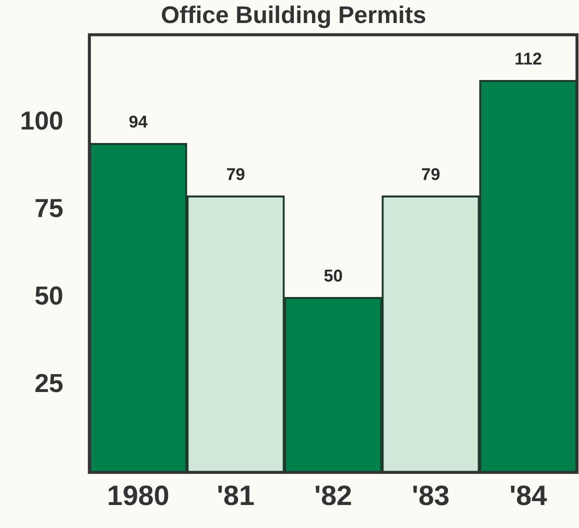 The width and height of the screenshot is (579, 528). Describe the element at coordinates (49, 383) in the screenshot. I see `y-tick-label: 25` at that location.